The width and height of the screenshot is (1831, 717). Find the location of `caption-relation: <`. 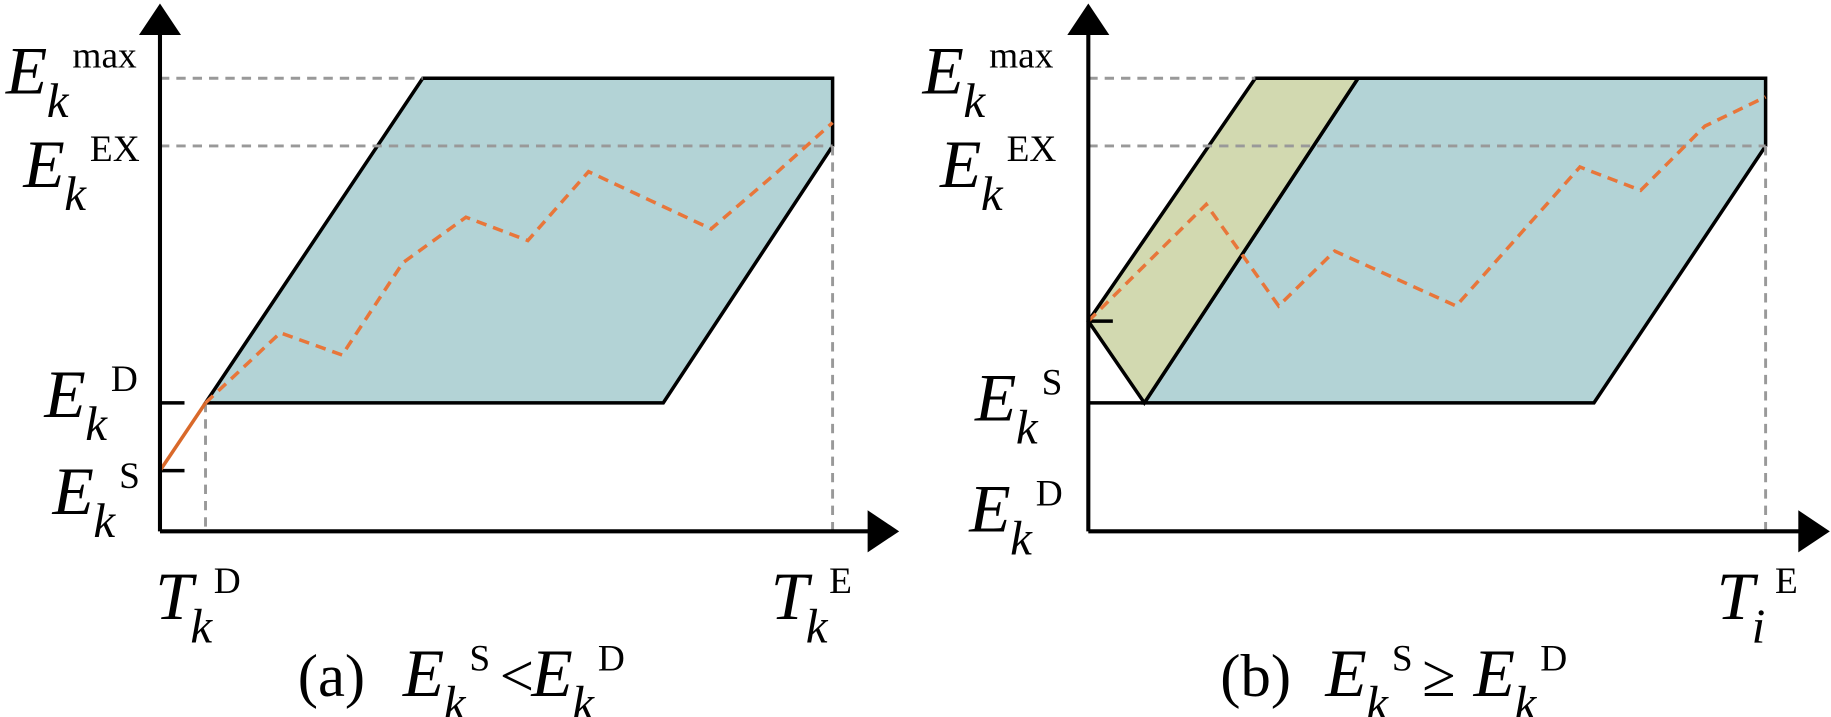

caption-relation: < is located at coordinates (517, 676).